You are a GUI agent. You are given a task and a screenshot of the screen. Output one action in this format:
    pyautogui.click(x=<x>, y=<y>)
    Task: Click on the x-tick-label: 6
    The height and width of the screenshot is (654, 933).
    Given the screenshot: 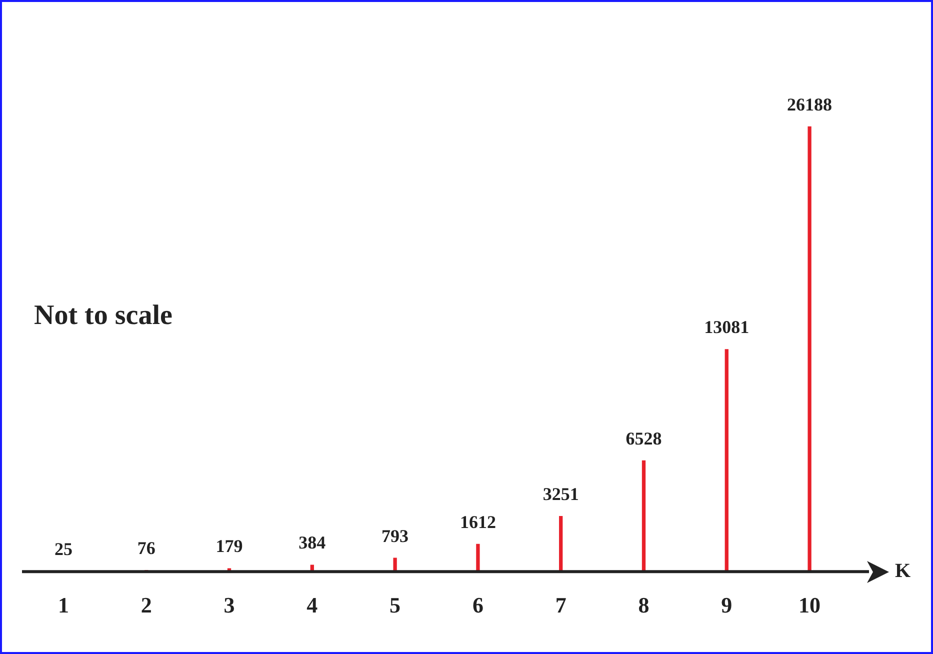 What is the action you would take?
    pyautogui.click(x=478, y=605)
    